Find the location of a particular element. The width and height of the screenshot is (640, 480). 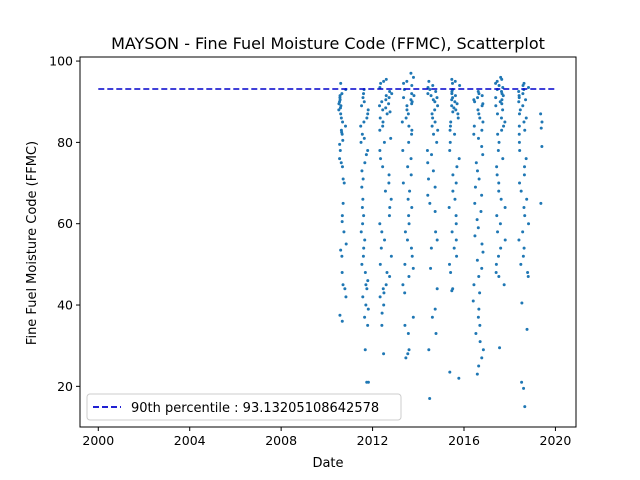

y-tick-label: 60 is located at coordinates (65, 223).